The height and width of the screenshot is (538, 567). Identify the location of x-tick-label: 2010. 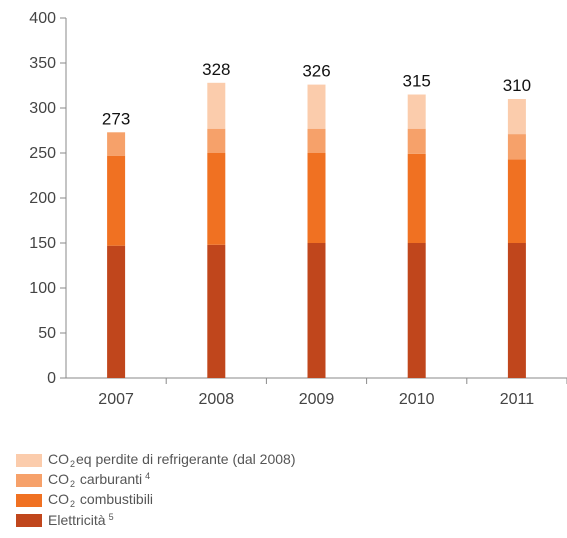
(417, 399).